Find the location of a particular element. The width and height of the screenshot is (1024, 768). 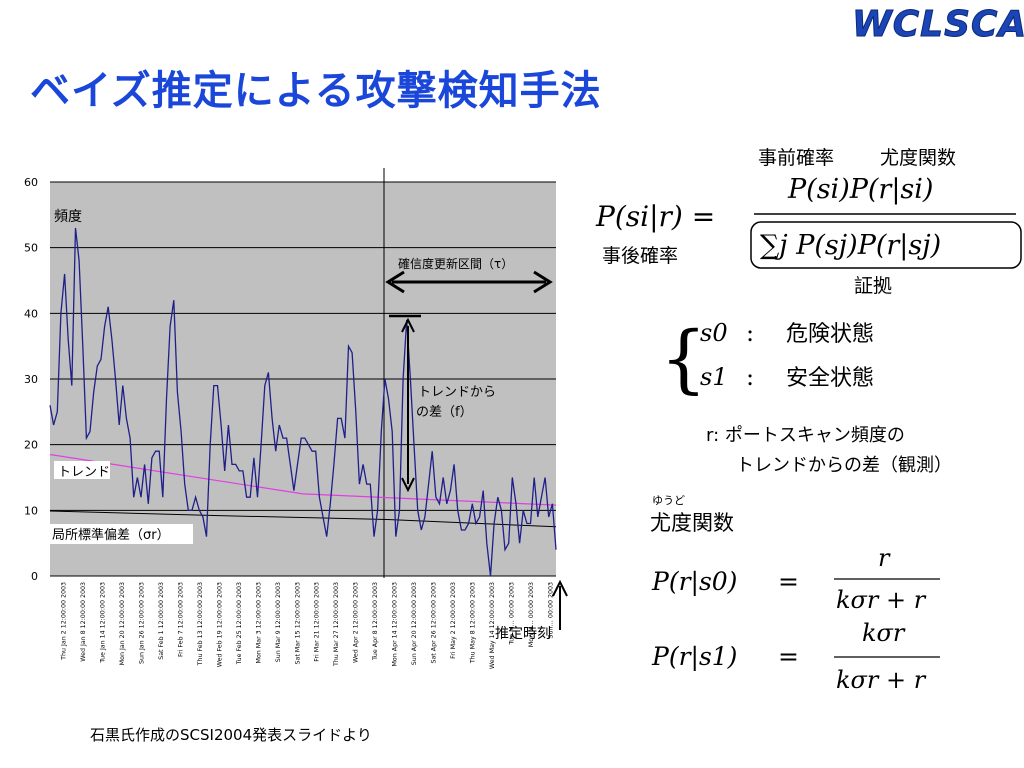

lik1-num: kσr is located at coordinates (884, 633).